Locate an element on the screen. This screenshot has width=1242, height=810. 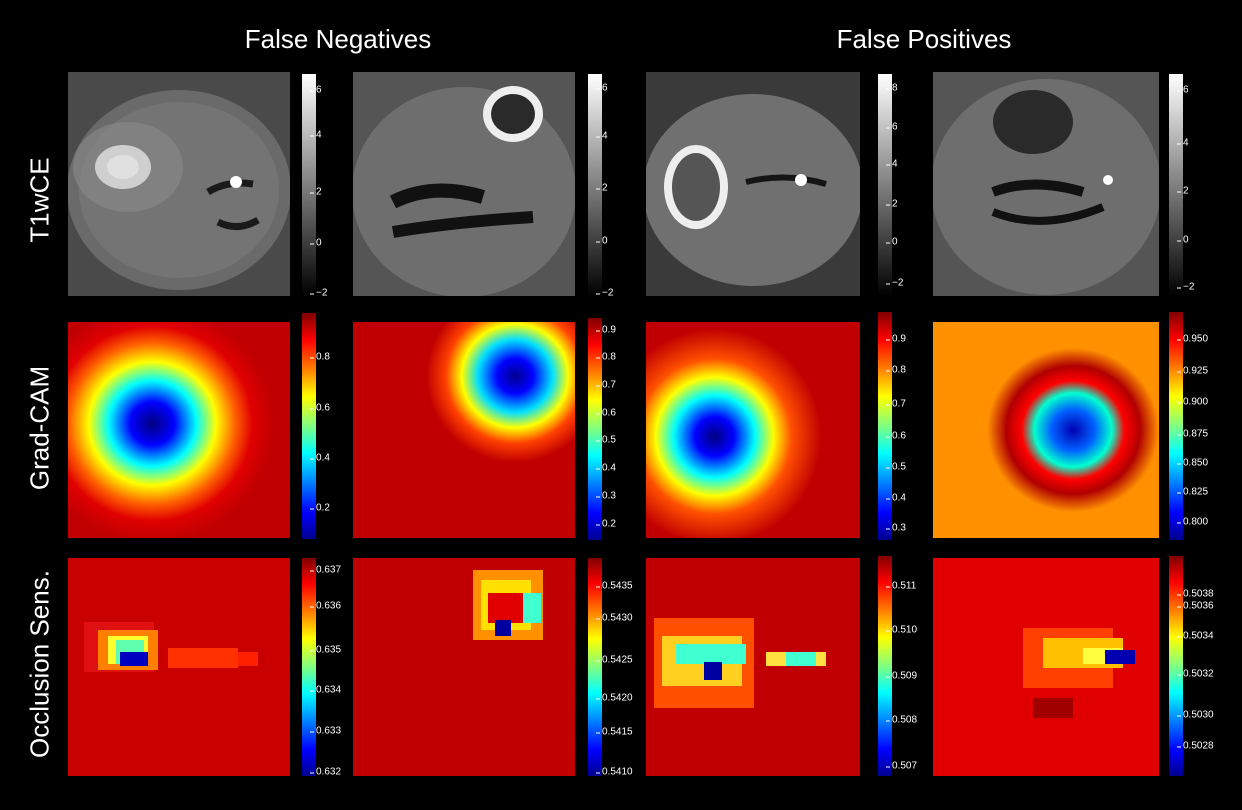
colorbar-tick-label: 0.850 is located at coordinates (1192, 463).